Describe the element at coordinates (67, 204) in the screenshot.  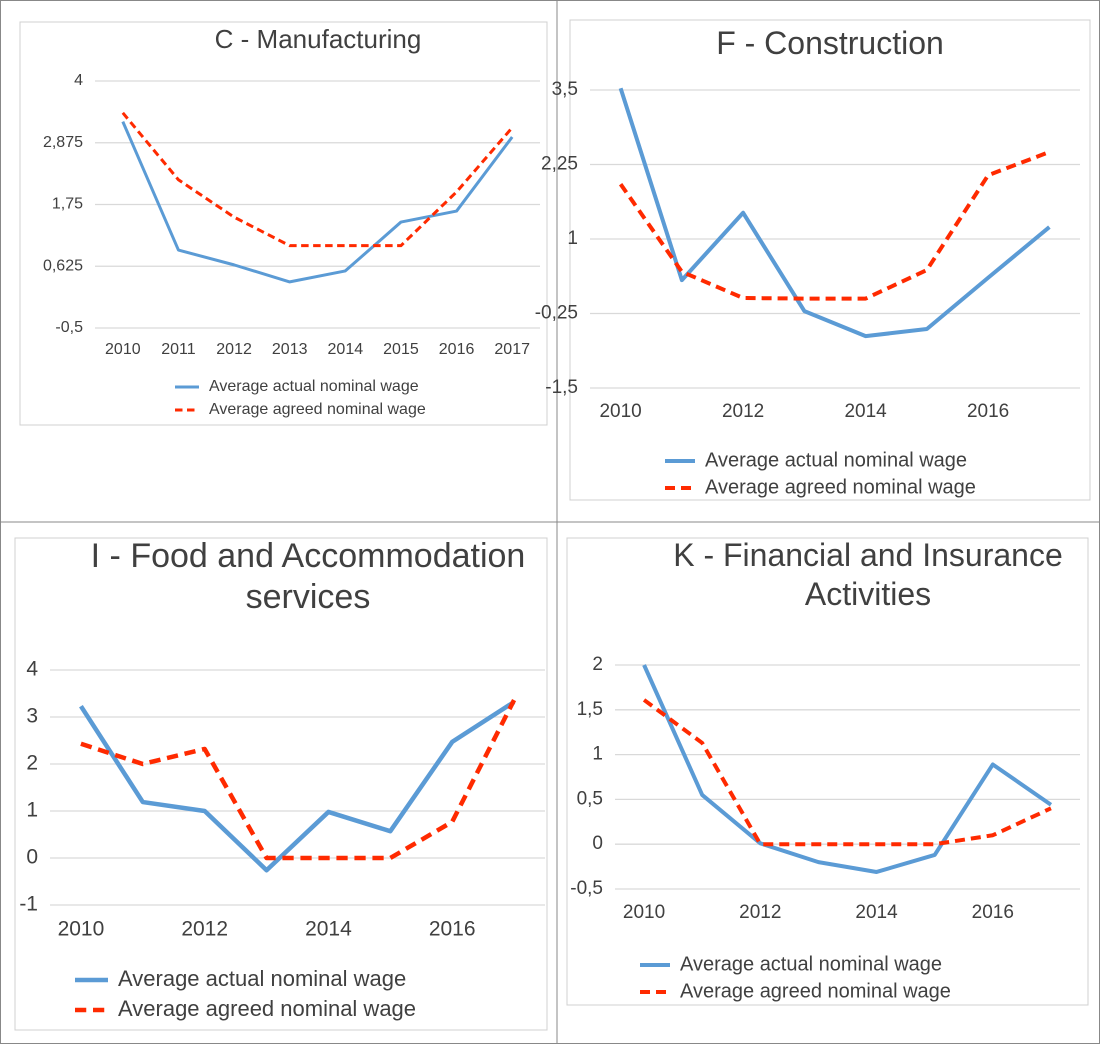
I see `y-tick-label: 1,75` at that location.